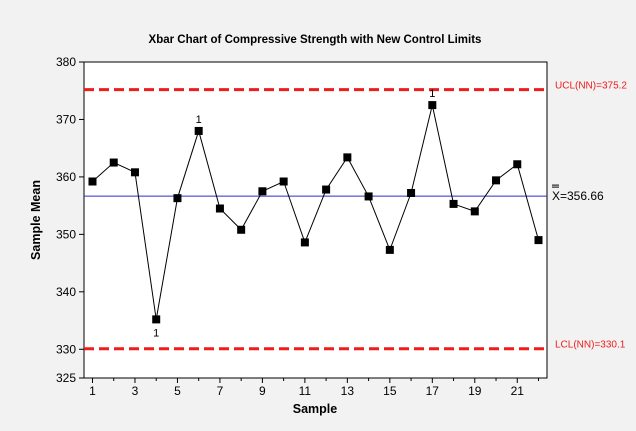  I want to click on x-tick-label: 5, so click(177, 391).